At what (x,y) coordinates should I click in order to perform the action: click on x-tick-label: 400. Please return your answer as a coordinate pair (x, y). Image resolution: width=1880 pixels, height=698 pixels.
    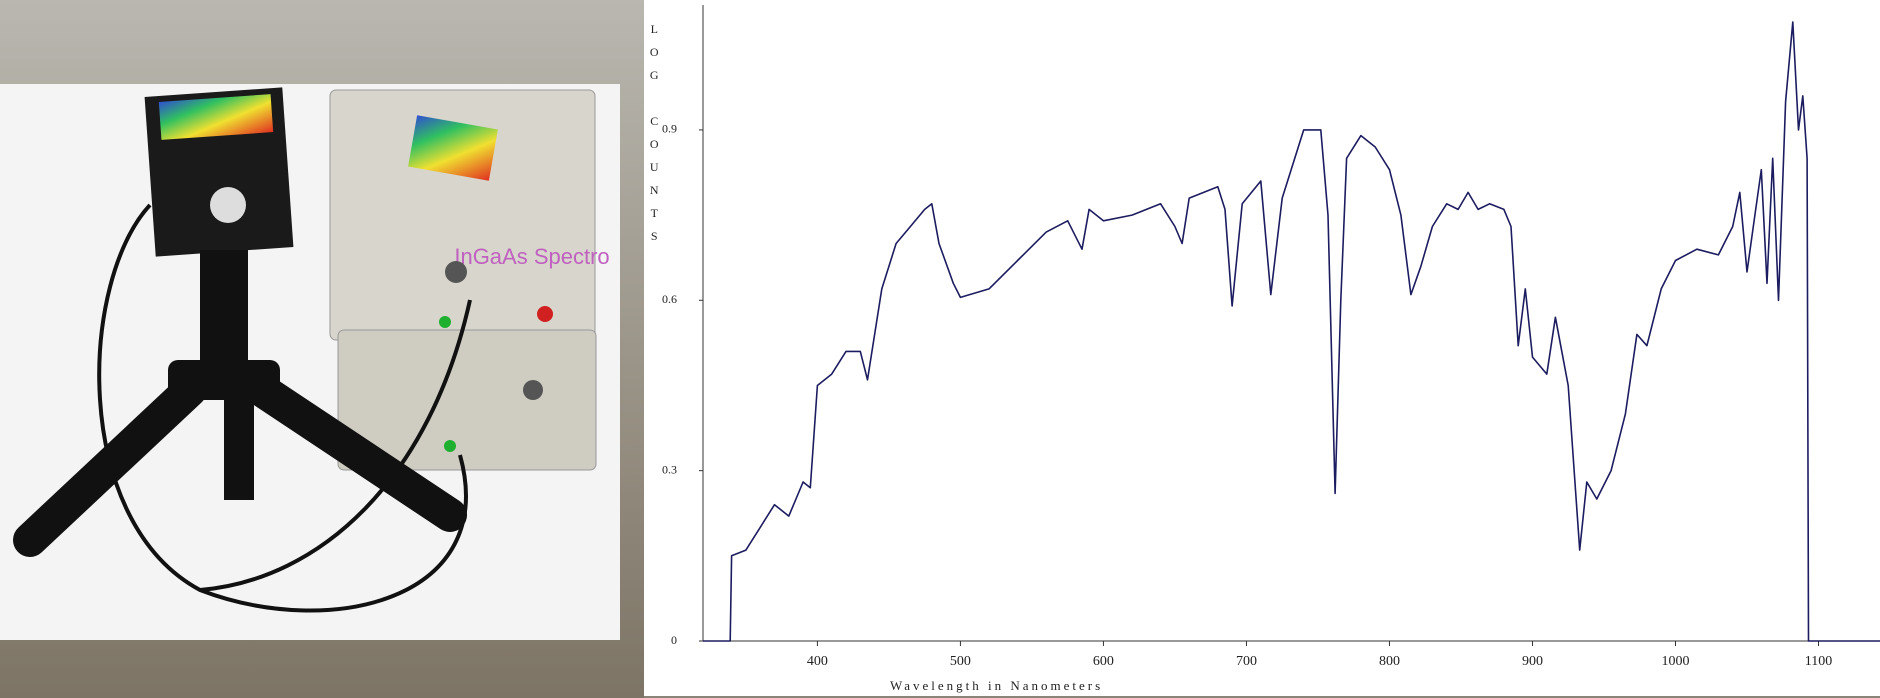
    Looking at the image, I should click on (817, 661).